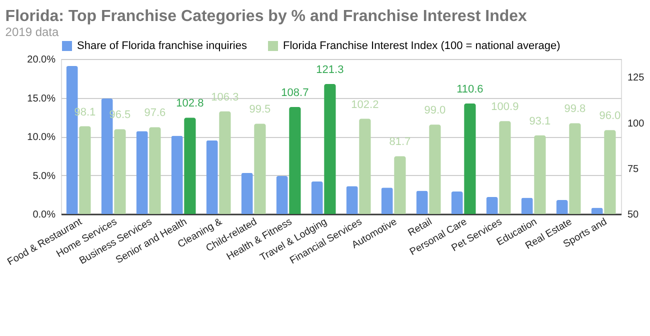 This screenshot has height=336, width=650. What do you see at coordinates (505, 107) in the screenshot?
I see `data-label: 100.9` at bounding box center [505, 107].